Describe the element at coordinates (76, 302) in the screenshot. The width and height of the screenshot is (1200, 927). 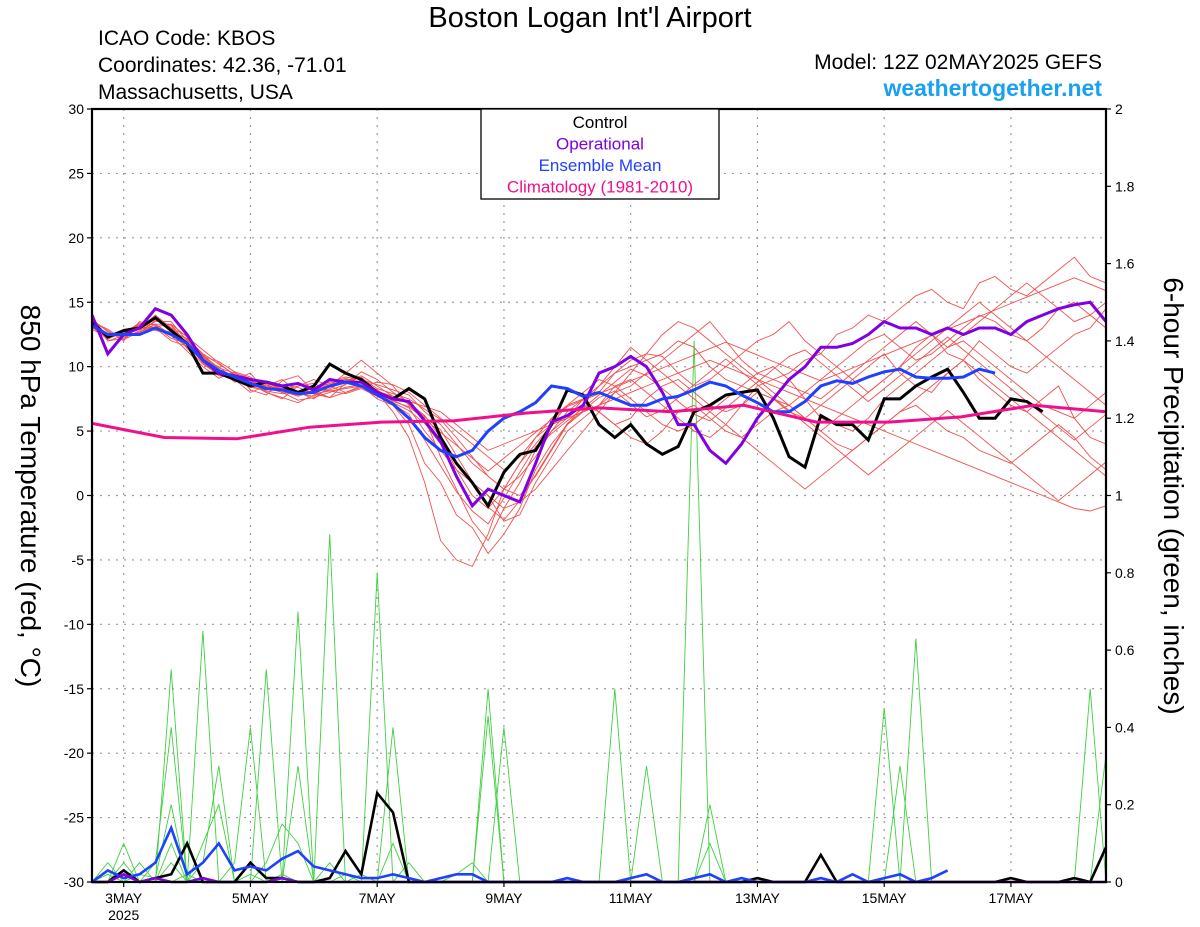
I see `y-tick-label-left: 15` at that location.